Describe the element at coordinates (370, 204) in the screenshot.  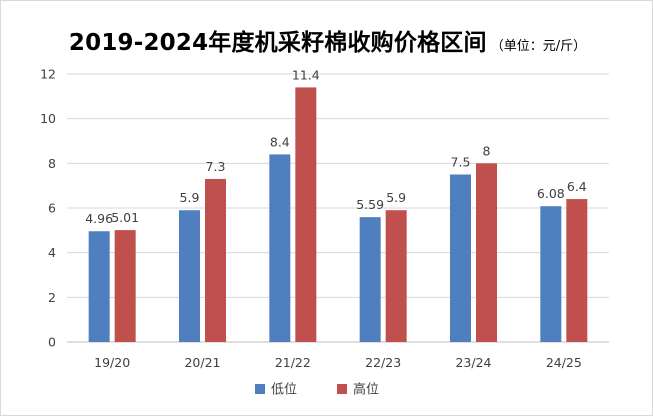
I see `data-label: 5.59` at that location.